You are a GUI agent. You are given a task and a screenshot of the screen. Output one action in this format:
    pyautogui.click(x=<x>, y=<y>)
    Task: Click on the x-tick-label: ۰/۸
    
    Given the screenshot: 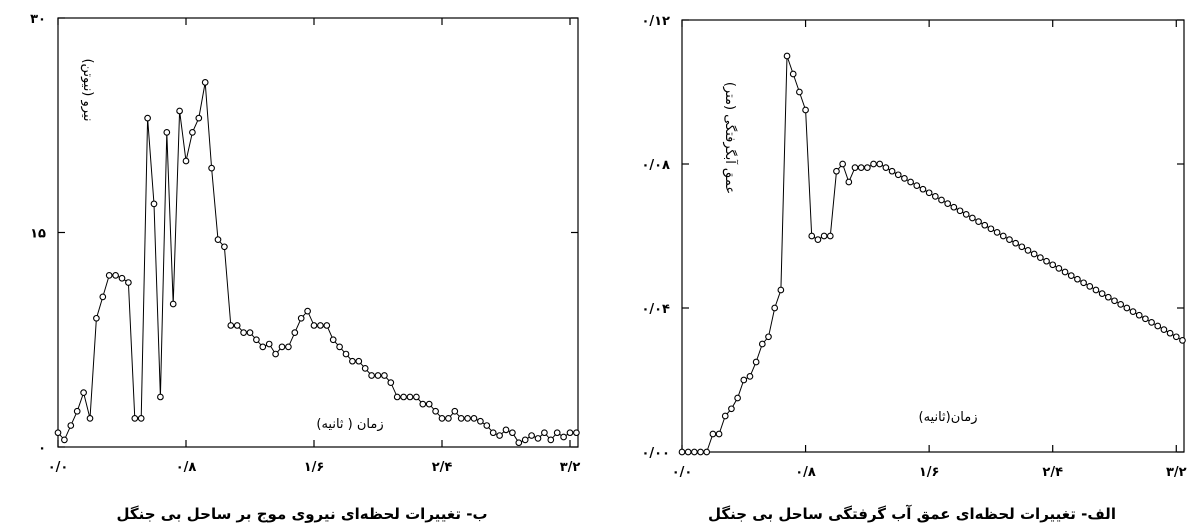 What is the action you would take?
    pyautogui.click(x=186, y=467)
    